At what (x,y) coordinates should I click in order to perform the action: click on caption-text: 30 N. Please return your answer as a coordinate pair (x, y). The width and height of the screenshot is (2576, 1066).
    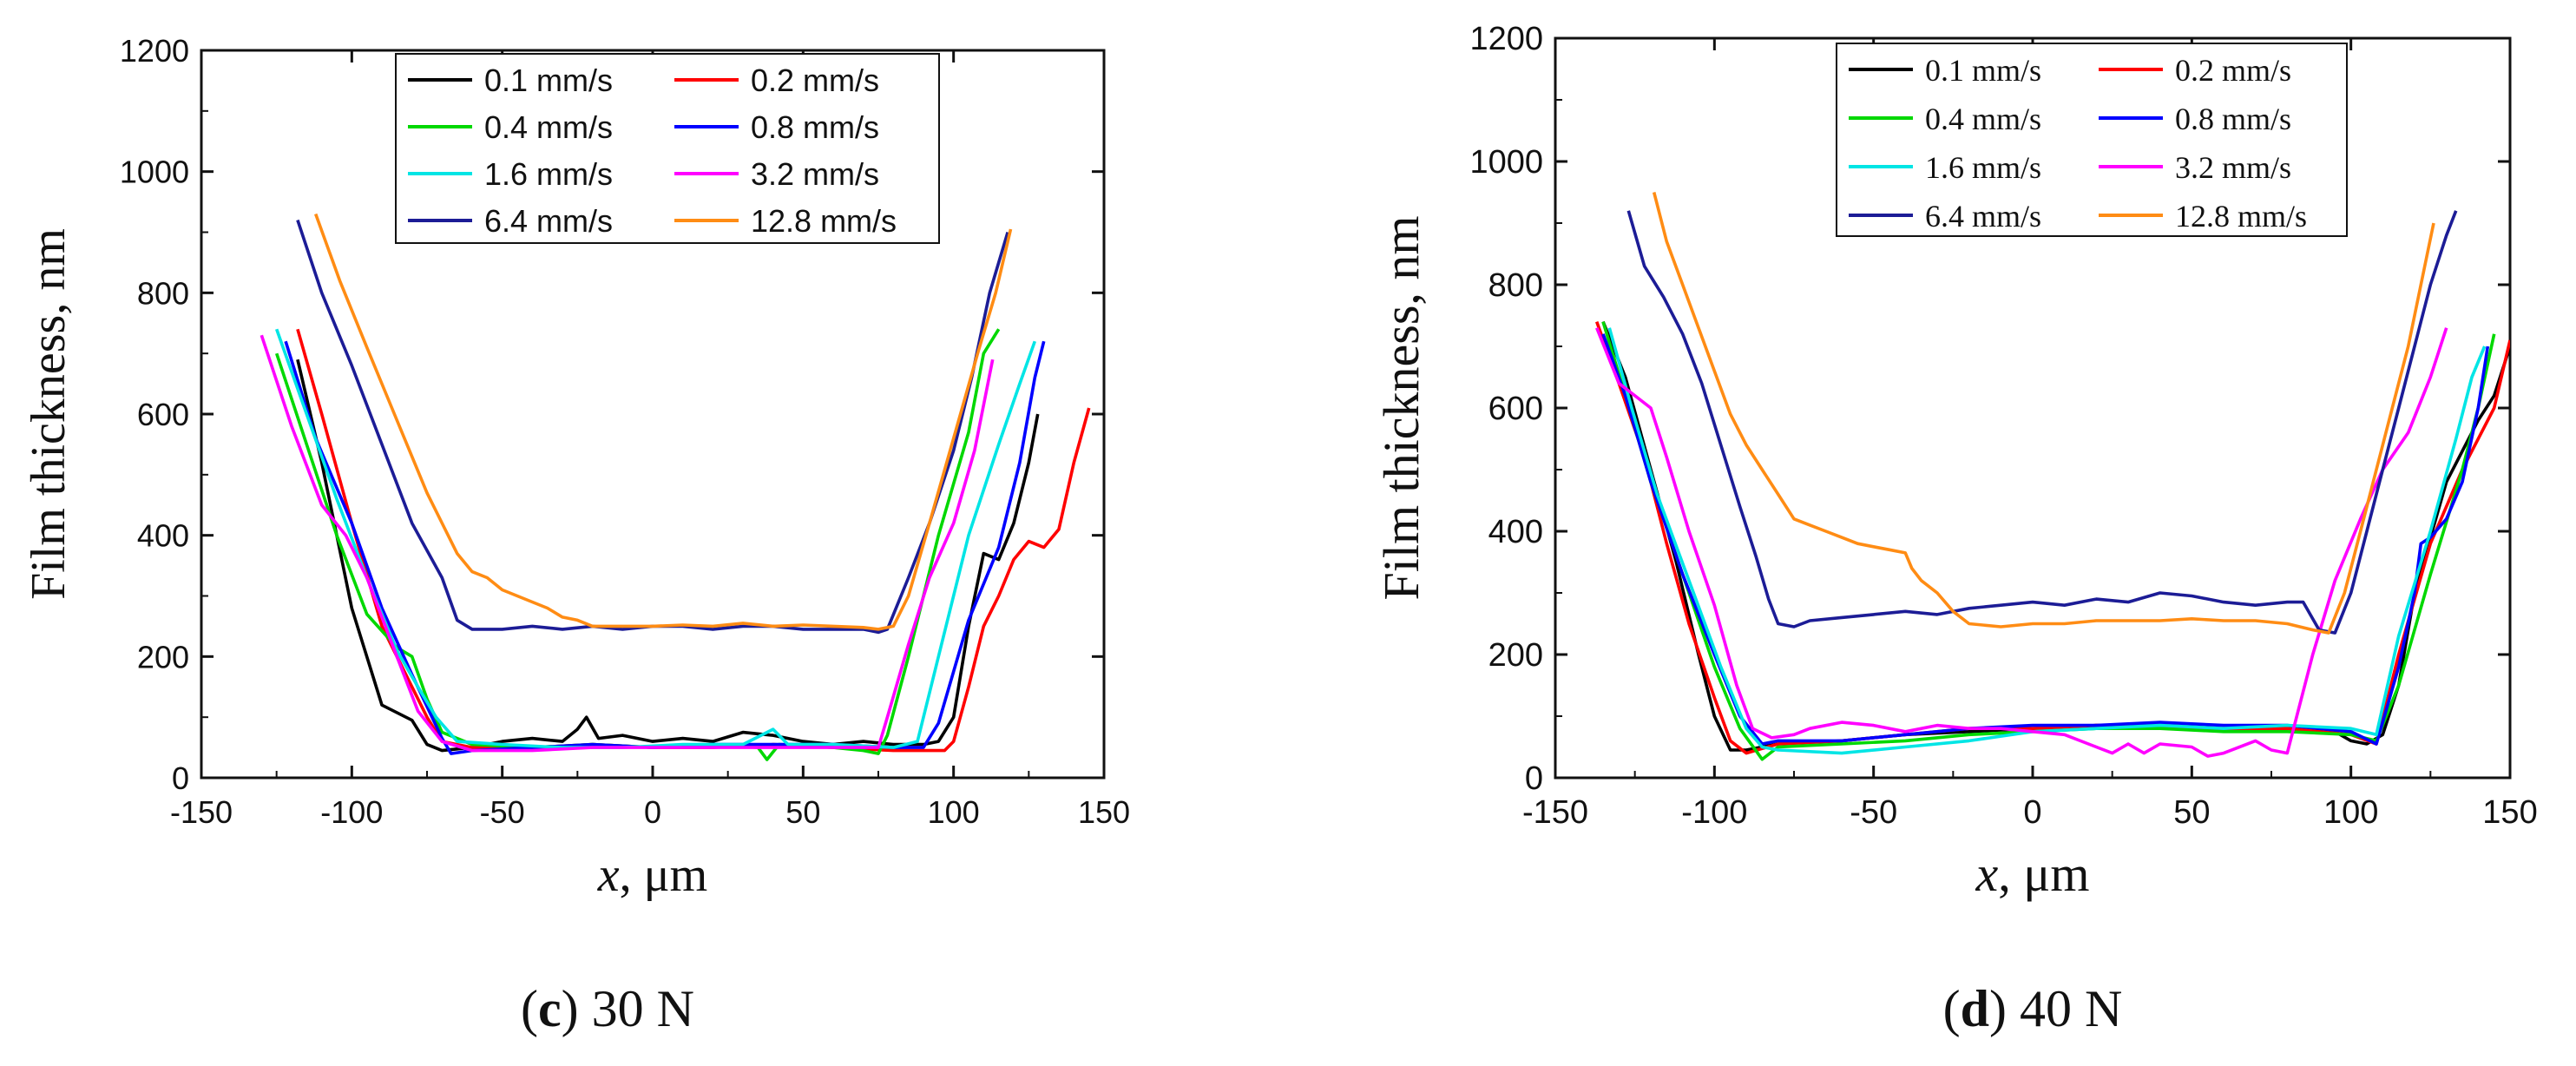
    Looking at the image, I should click on (636, 1009).